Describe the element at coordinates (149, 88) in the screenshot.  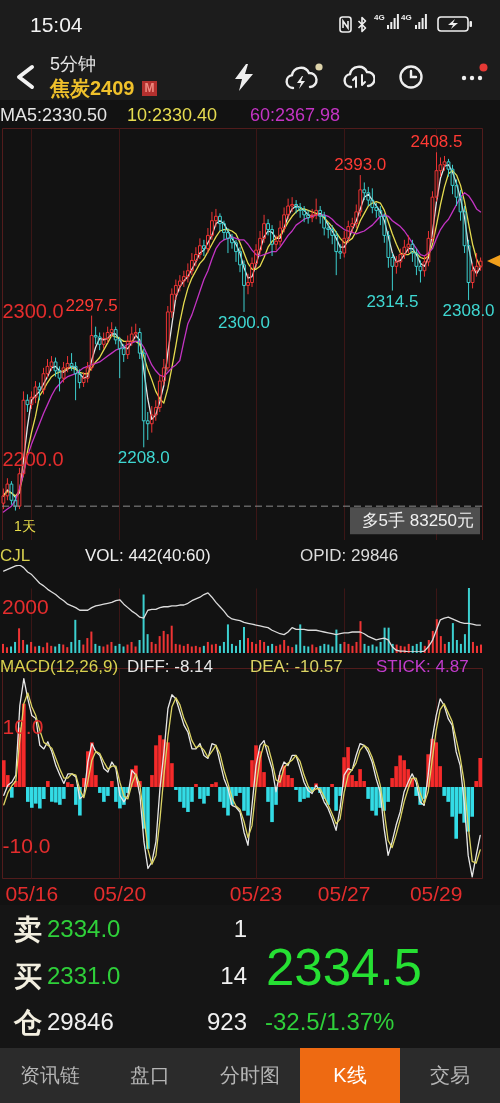
I see `text: M` at that location.